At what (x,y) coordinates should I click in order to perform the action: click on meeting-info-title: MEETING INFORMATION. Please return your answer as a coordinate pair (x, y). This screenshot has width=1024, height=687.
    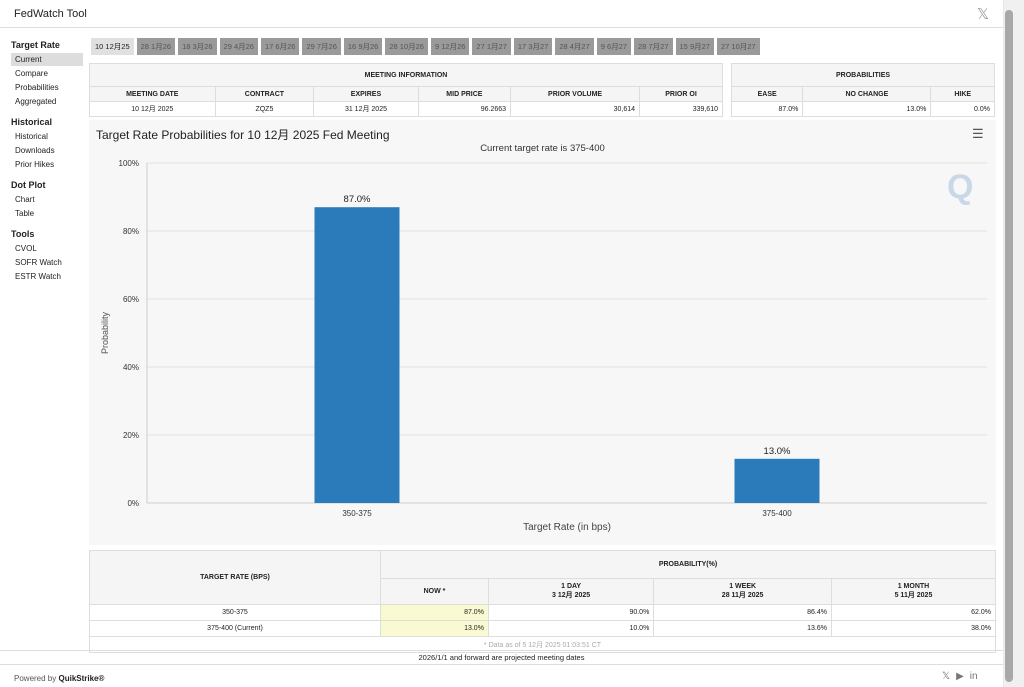
    Looking at the image, I should click on (406, 75).